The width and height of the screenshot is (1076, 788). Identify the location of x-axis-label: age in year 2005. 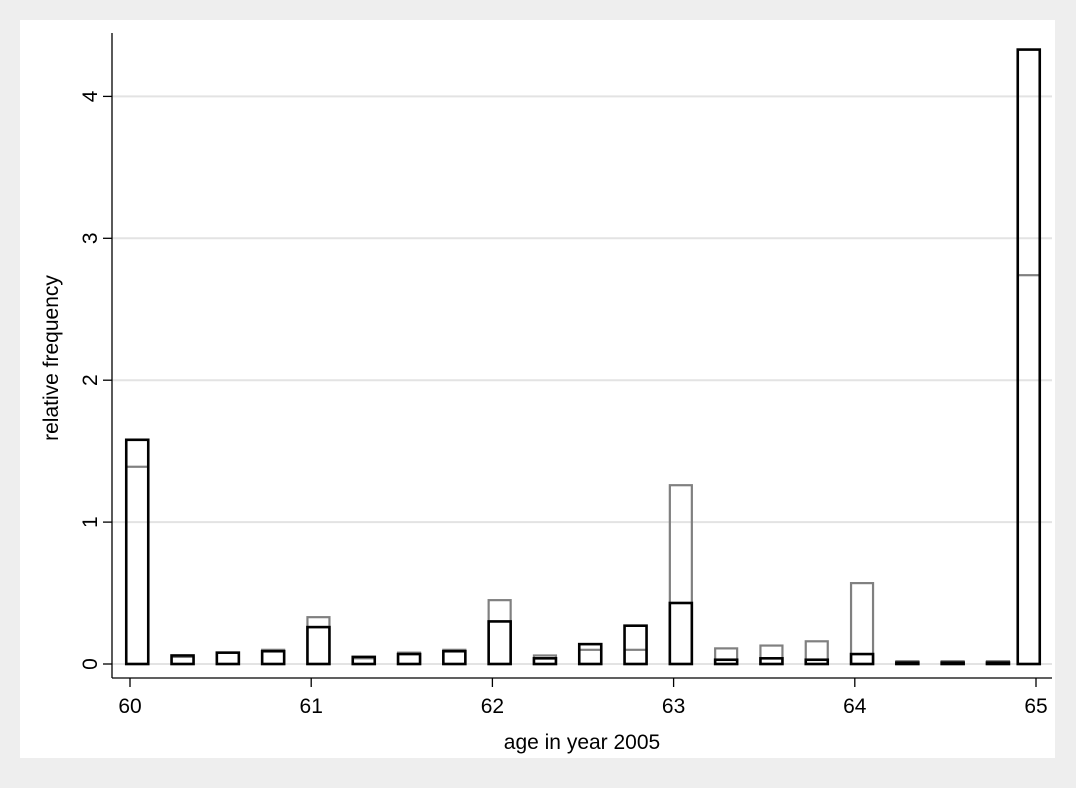
(582, 742).